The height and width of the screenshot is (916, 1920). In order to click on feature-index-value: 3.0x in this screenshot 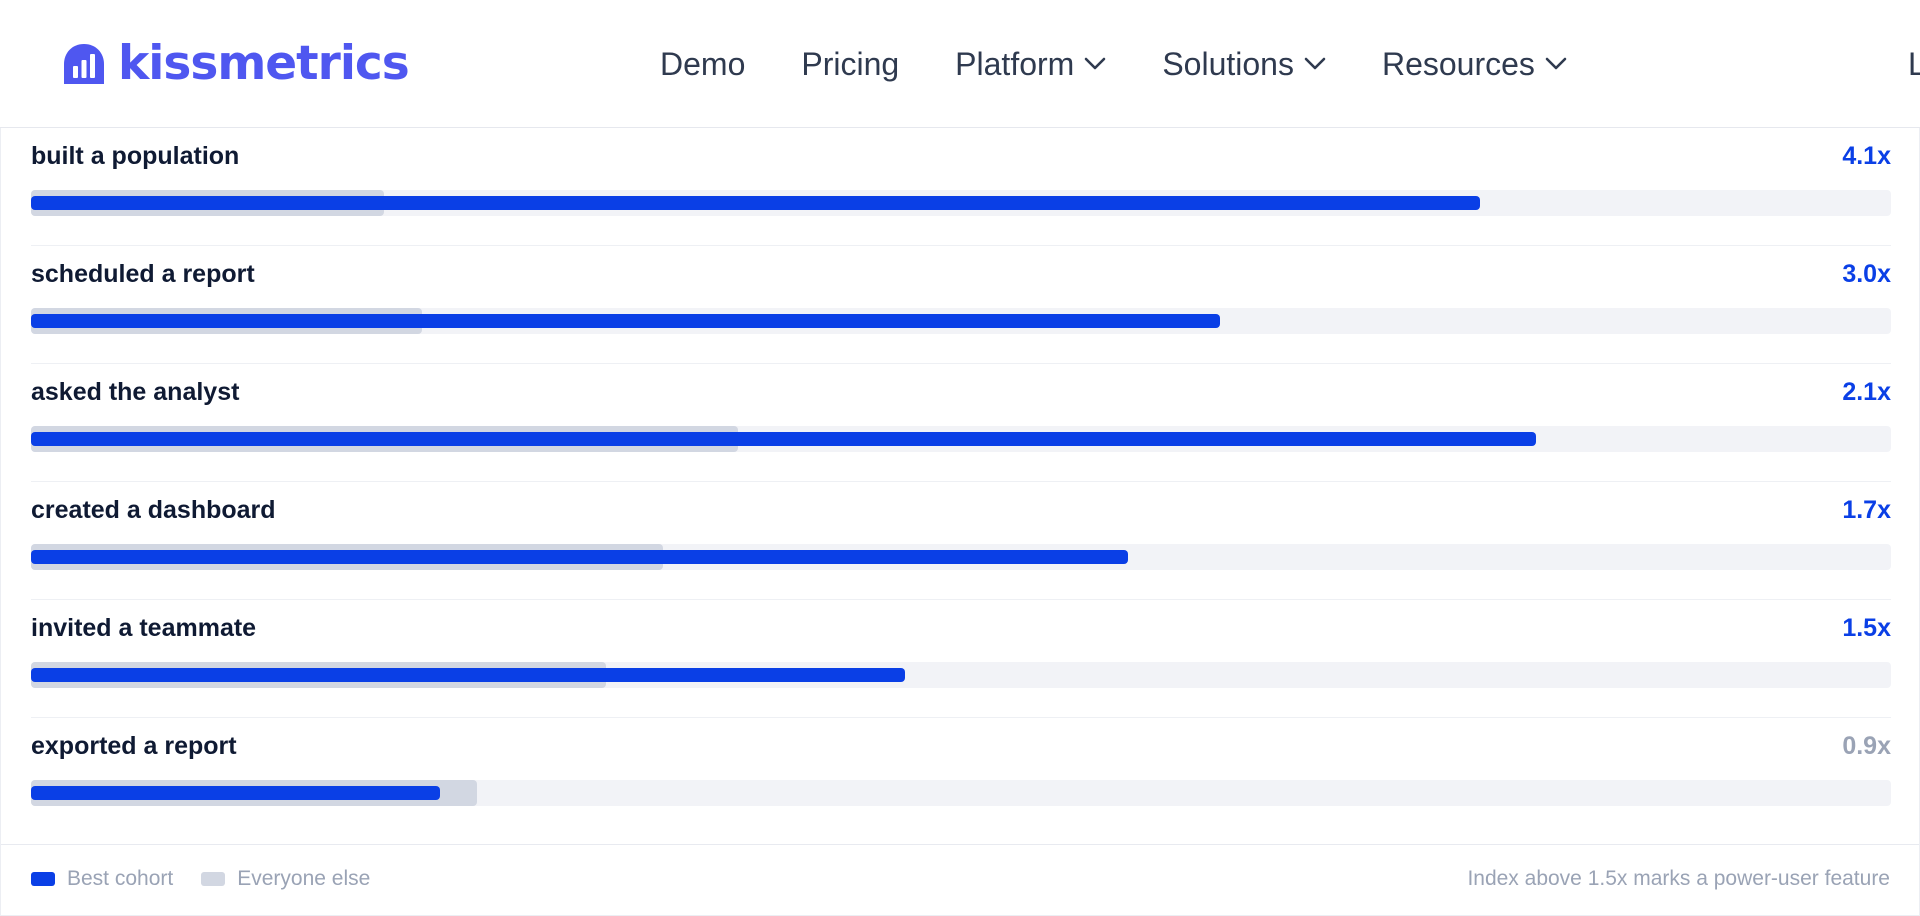, I will do `click(1866, 274)`.